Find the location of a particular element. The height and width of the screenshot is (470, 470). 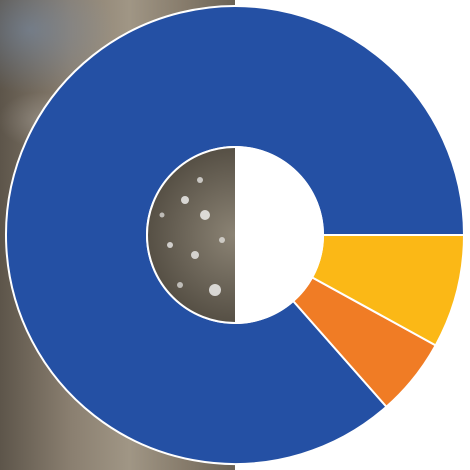

donut-hole-photo is located at coordinates (191, 235).